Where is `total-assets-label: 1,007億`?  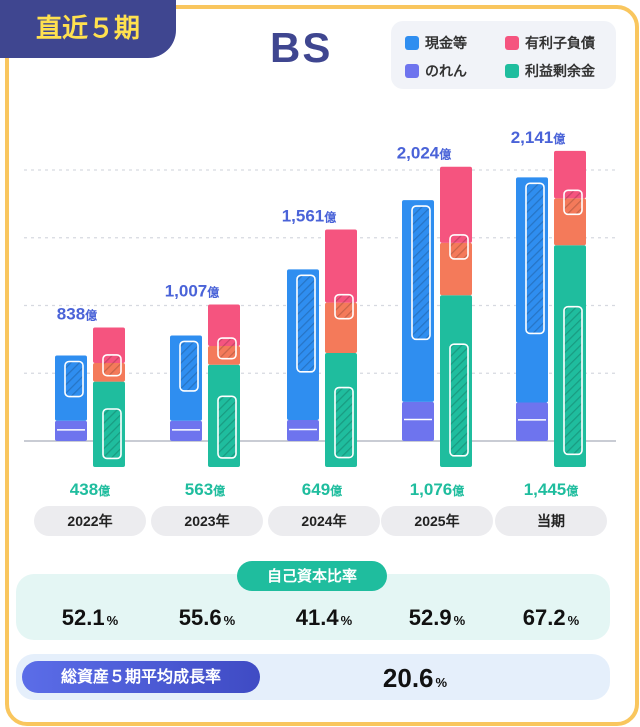
total-assets-label: 1,007億 is located at coordinates (192, 291).